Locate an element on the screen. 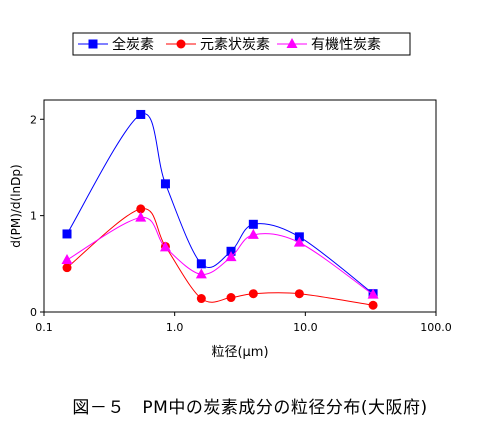 Image resolution: width=500 pixels, height=445 pixels. x-tick-label: 10.0 is located at coordinates (305, 327).